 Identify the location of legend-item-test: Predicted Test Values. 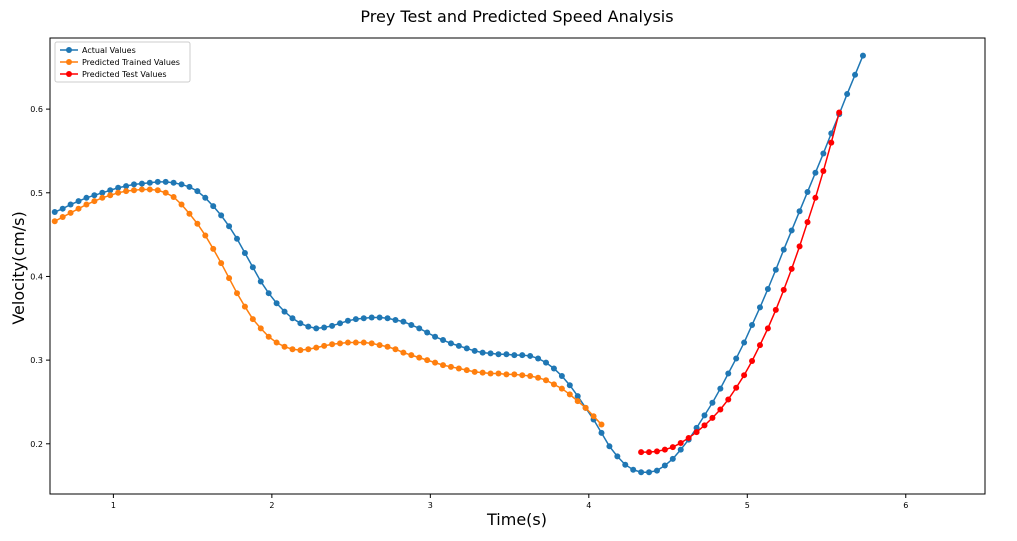
(113, 74).